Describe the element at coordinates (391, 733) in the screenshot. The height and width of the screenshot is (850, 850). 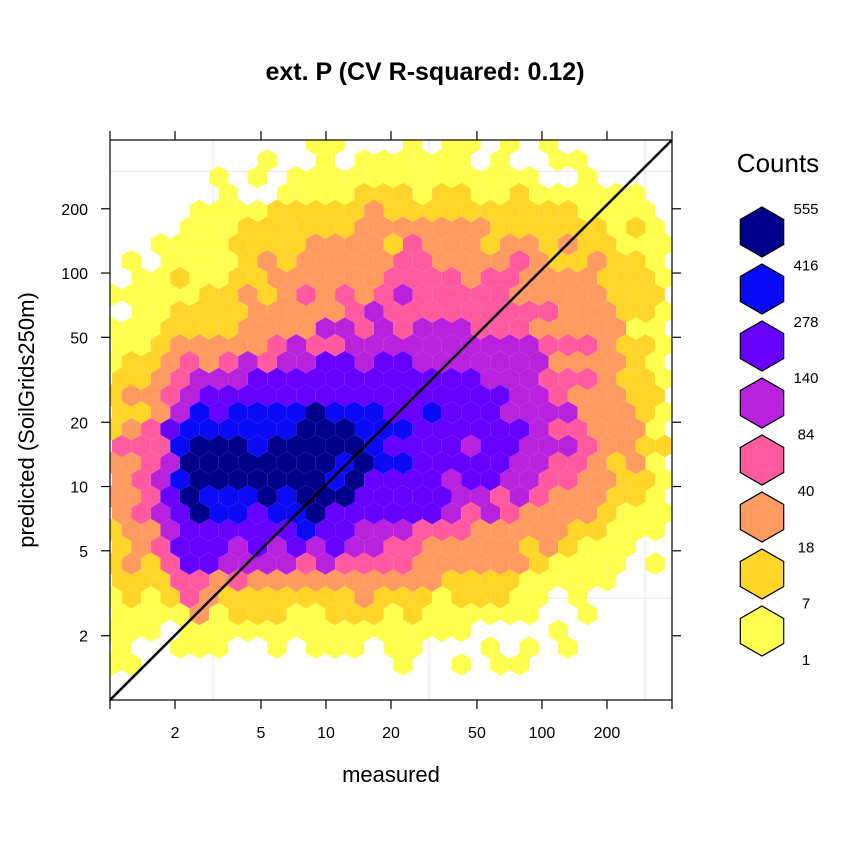
I see `x-tick-label: 20` at that location.